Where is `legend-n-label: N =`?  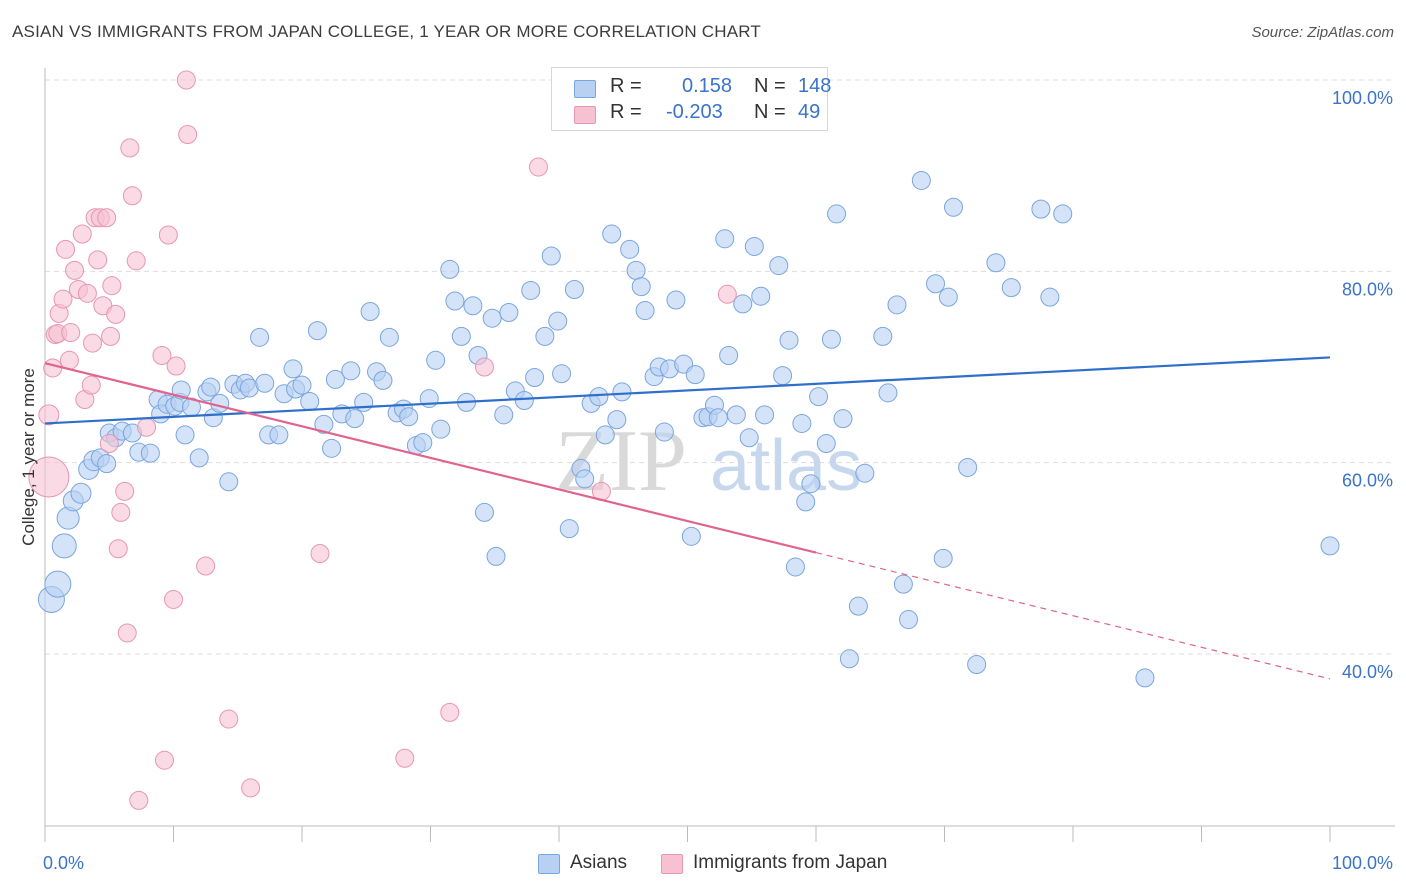 legend-n-label: N = is located at coordinates (770, 86).